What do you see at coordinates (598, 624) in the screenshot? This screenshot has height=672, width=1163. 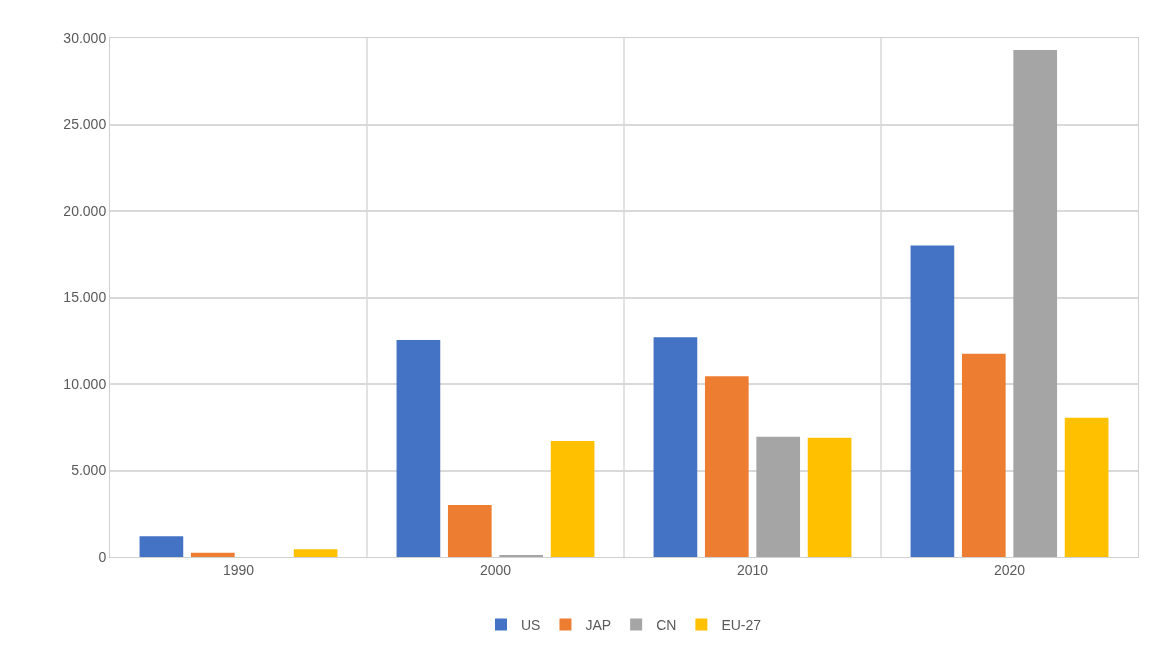 I see `legend-label: JAP` at bounding box center [598, 624].